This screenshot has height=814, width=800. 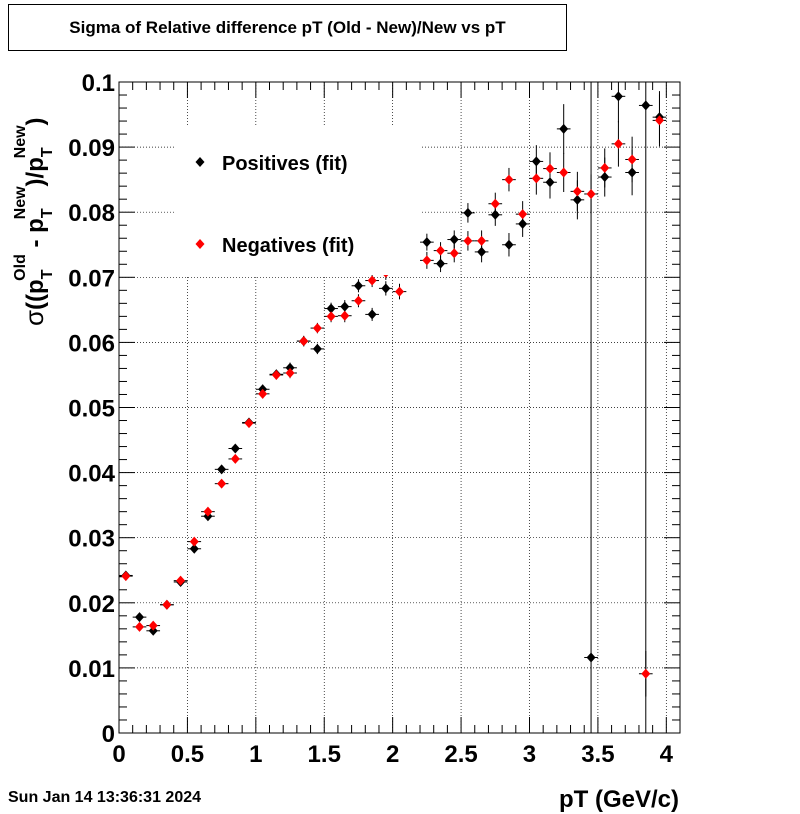 I want to click on y-tick-label: 0.05, so click(x=91, y=409).